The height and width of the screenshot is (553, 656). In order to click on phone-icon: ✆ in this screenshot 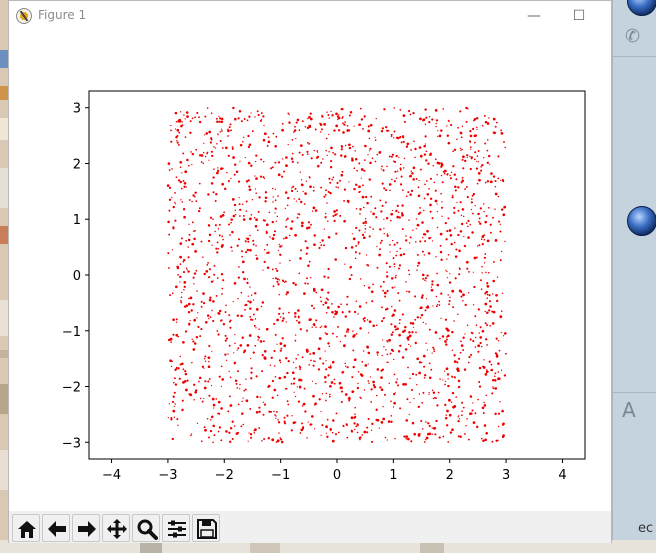, I will do `click(633, 36)`.